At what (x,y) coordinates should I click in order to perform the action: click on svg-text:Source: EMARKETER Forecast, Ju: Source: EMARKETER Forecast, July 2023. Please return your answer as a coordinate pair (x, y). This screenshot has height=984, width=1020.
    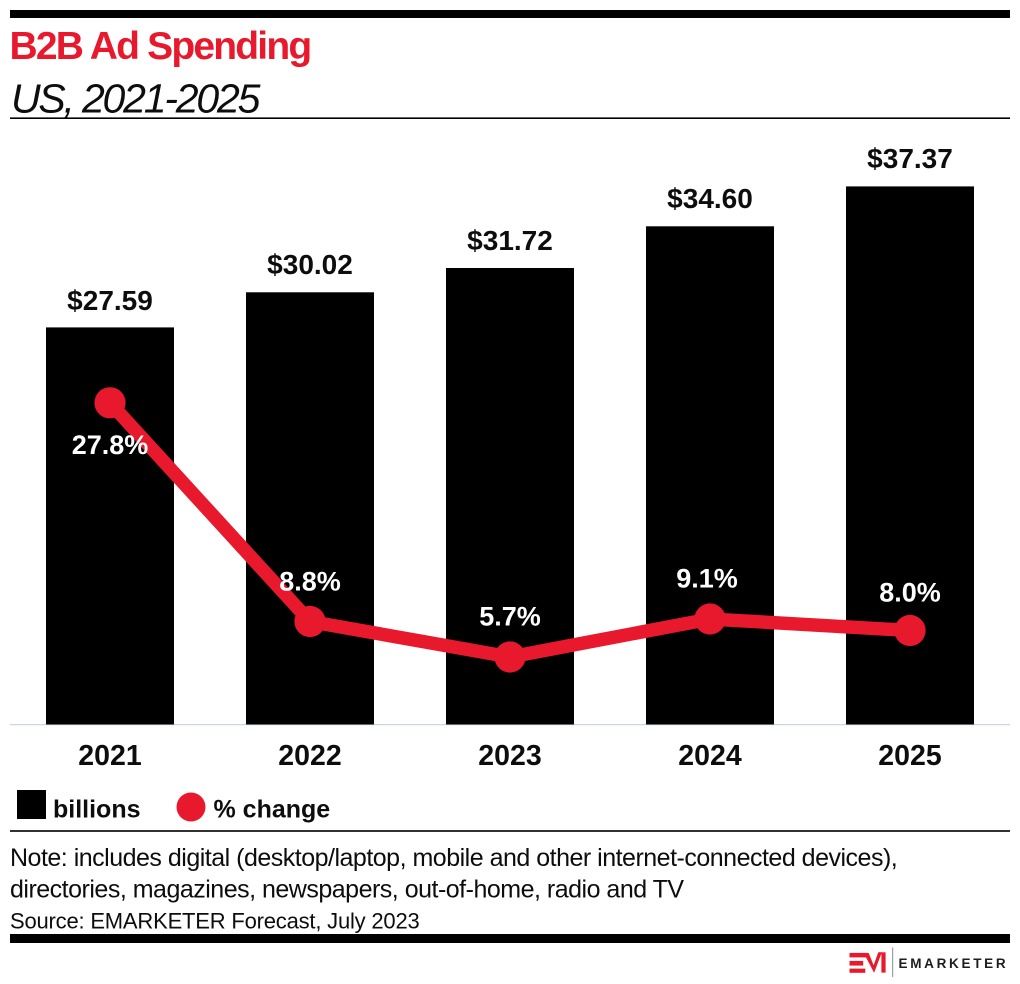
    Looking at the image, I should click on (215, 921).